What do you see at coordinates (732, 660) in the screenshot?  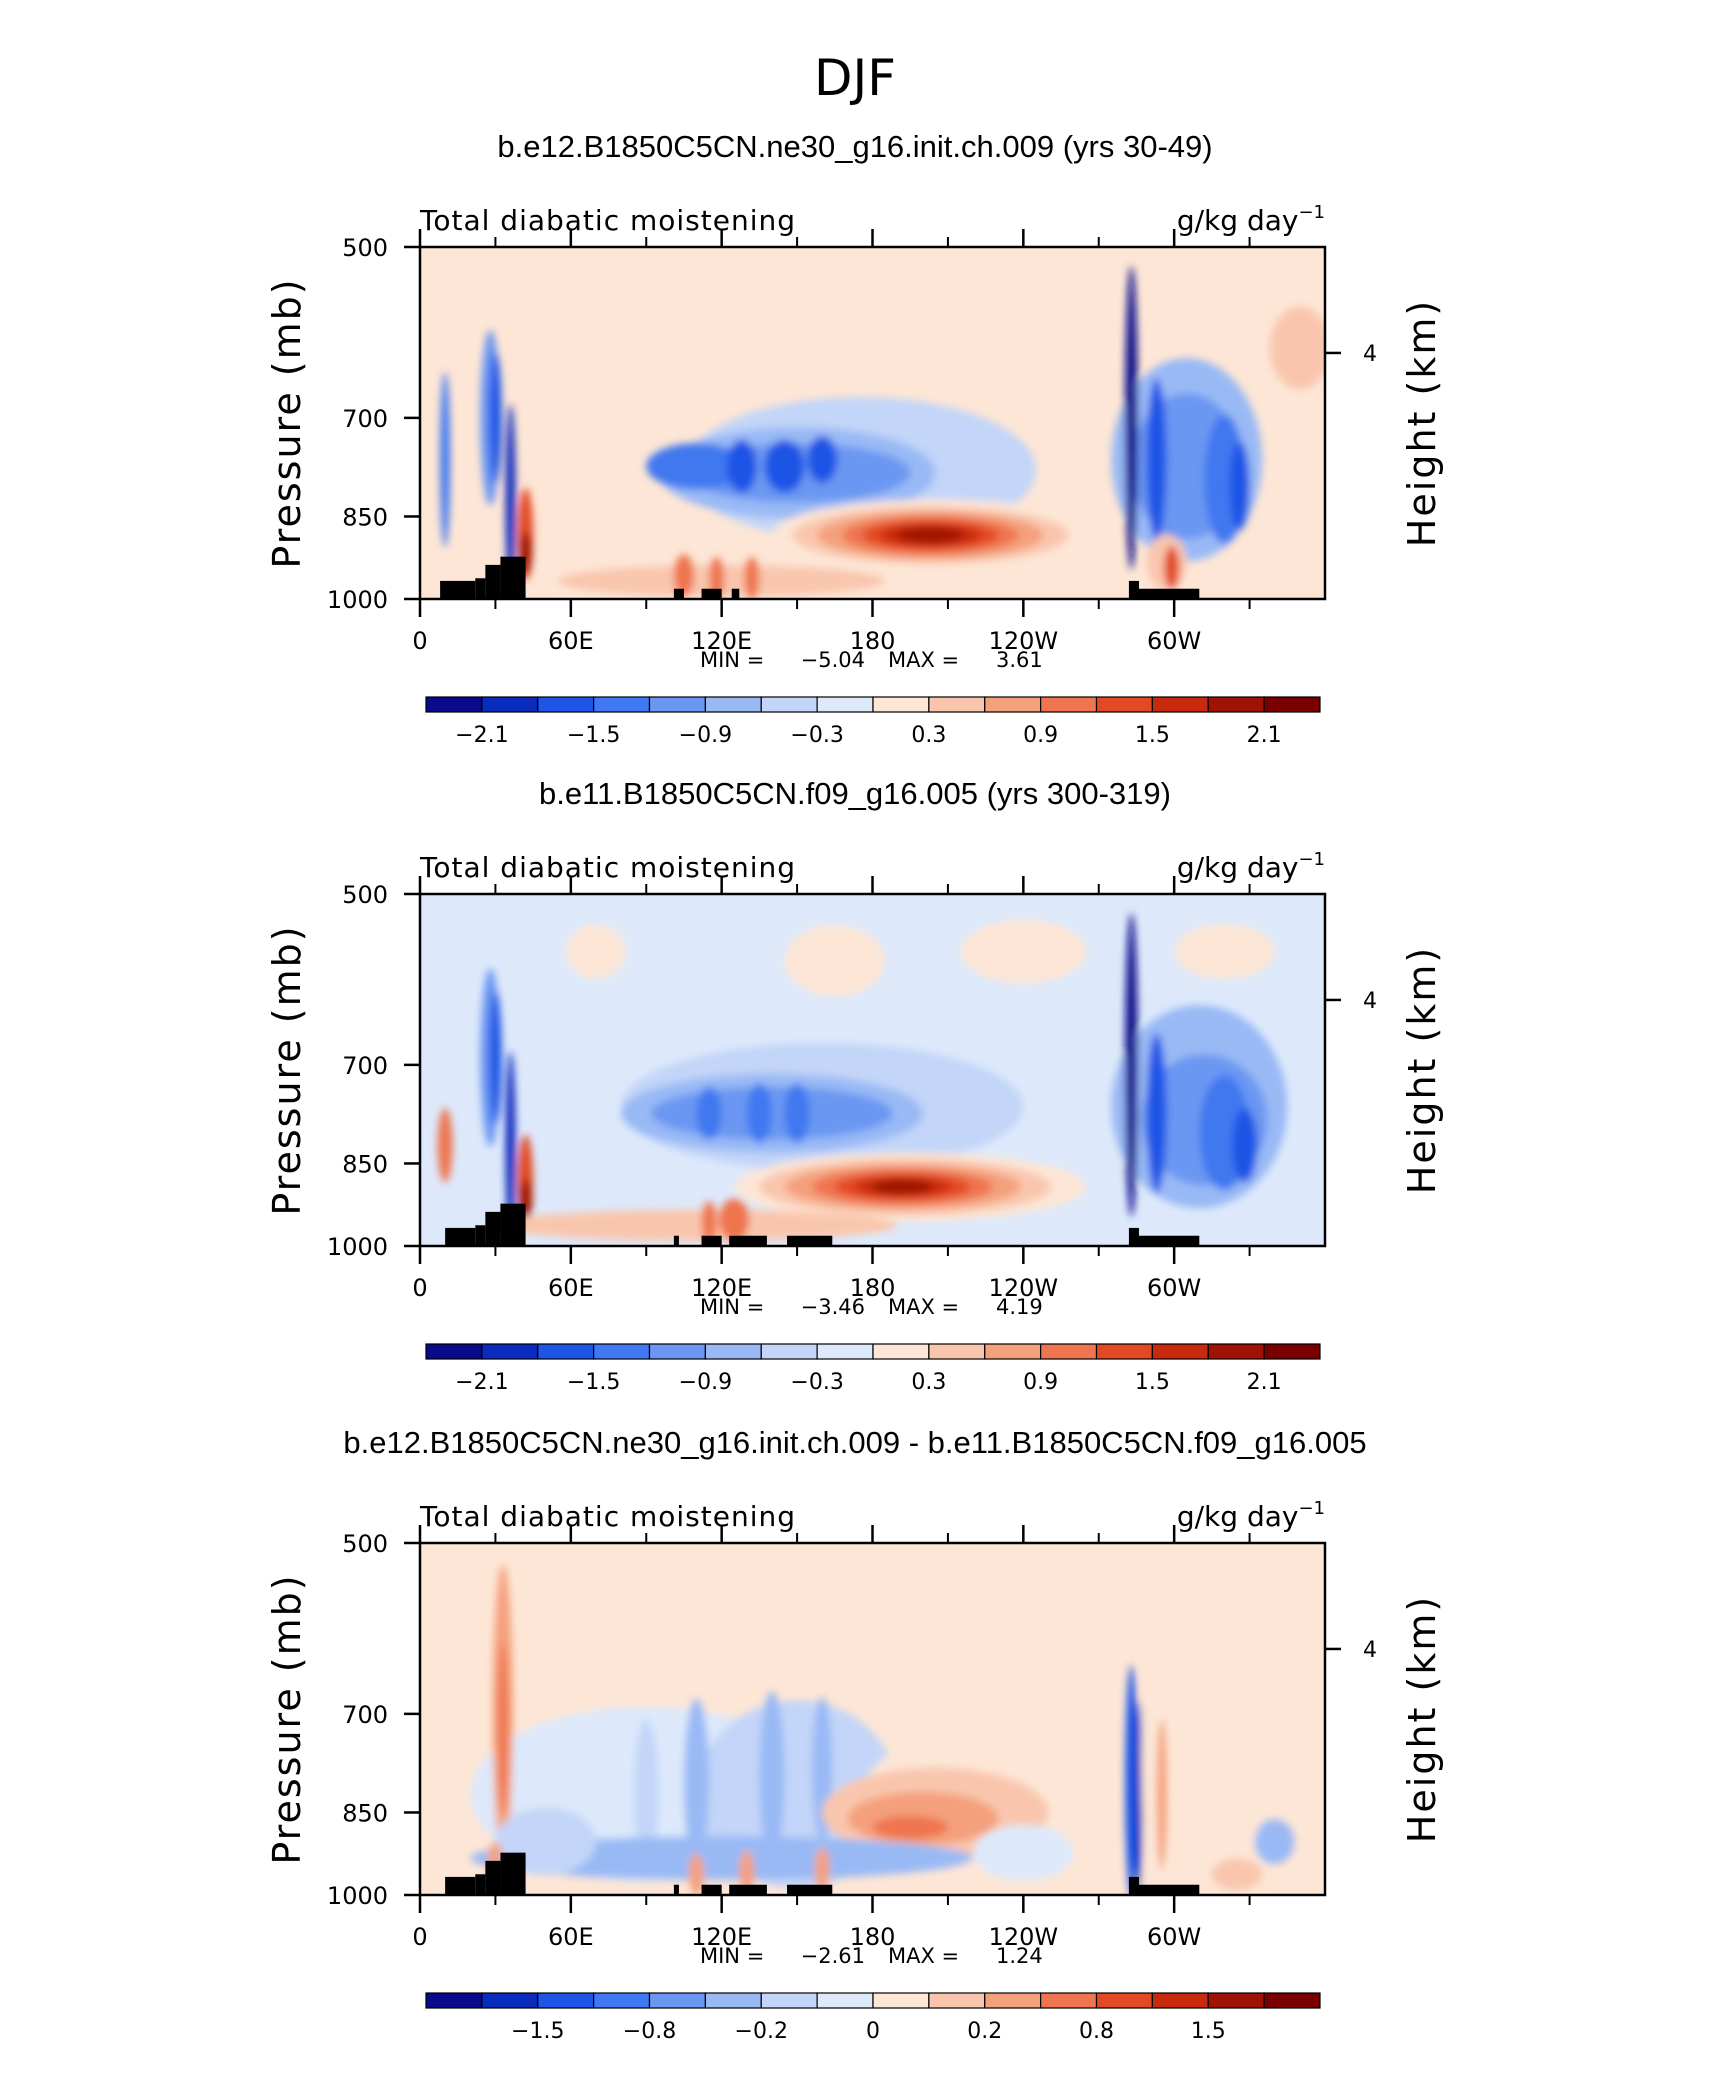 I see `min-label: MIN =` at bounding box center [732, 660].